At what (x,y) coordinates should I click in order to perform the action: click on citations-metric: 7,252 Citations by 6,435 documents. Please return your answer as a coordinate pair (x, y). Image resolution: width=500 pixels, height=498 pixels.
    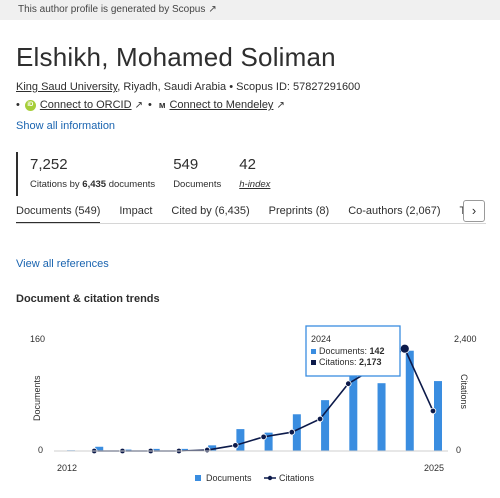
    Looking at the image, I should click on (92, 174).